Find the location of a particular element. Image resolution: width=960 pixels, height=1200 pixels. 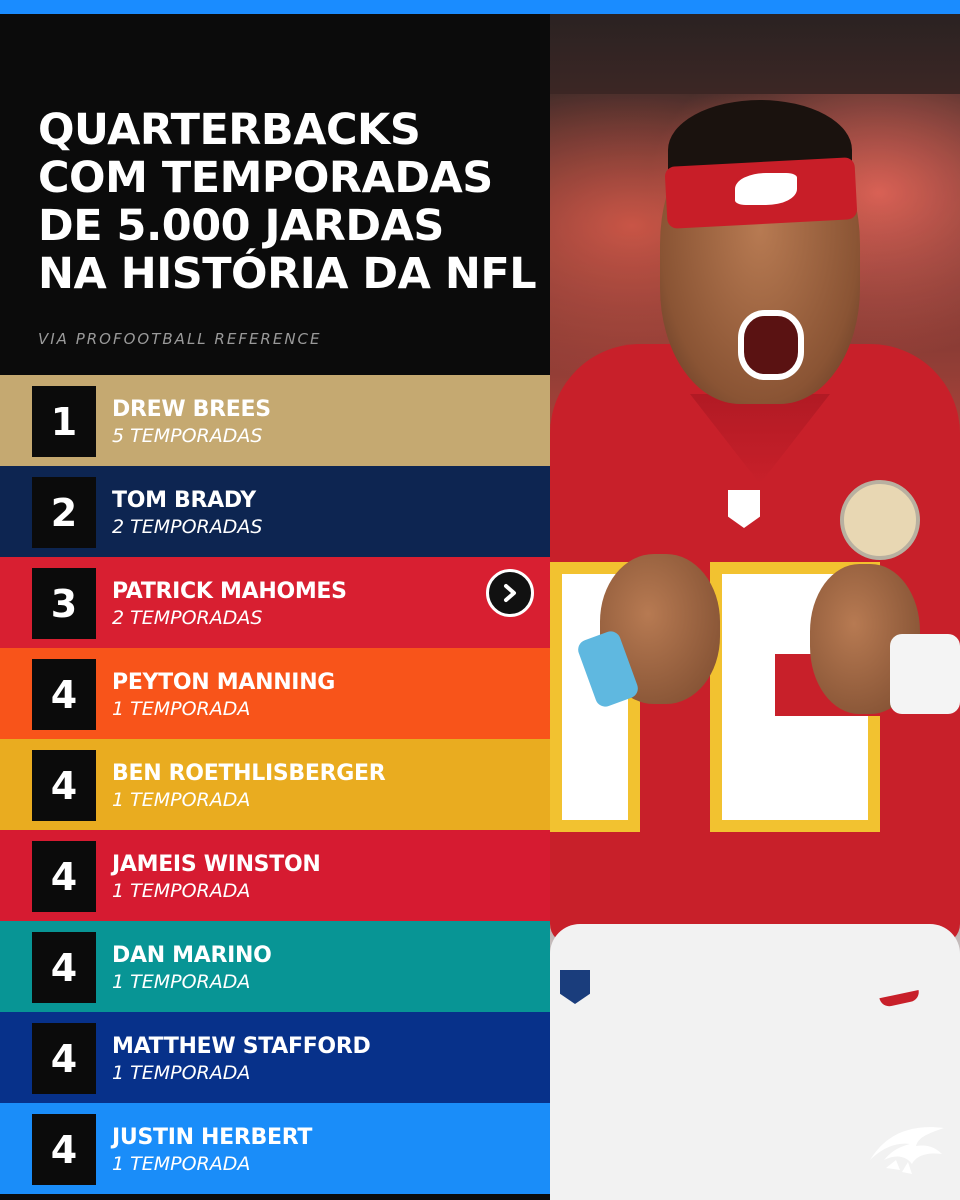

team-logo-icon is located at coordinates (766, 189).